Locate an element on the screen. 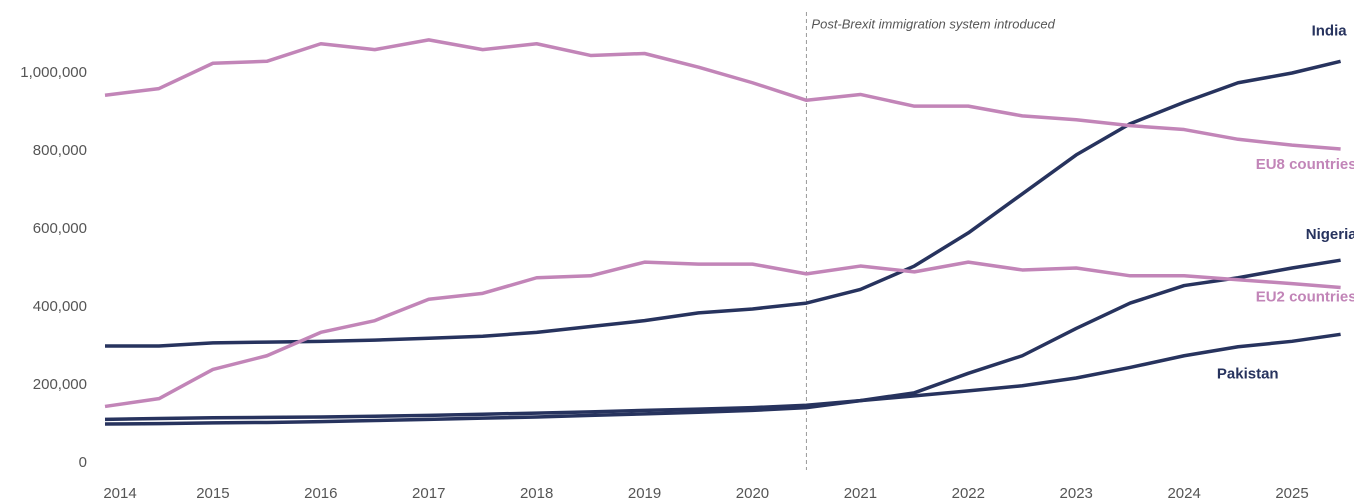 This screenshot has height=503, width=1354. y-tick-label: 1,000,000 is located at coordinates (53, 72).